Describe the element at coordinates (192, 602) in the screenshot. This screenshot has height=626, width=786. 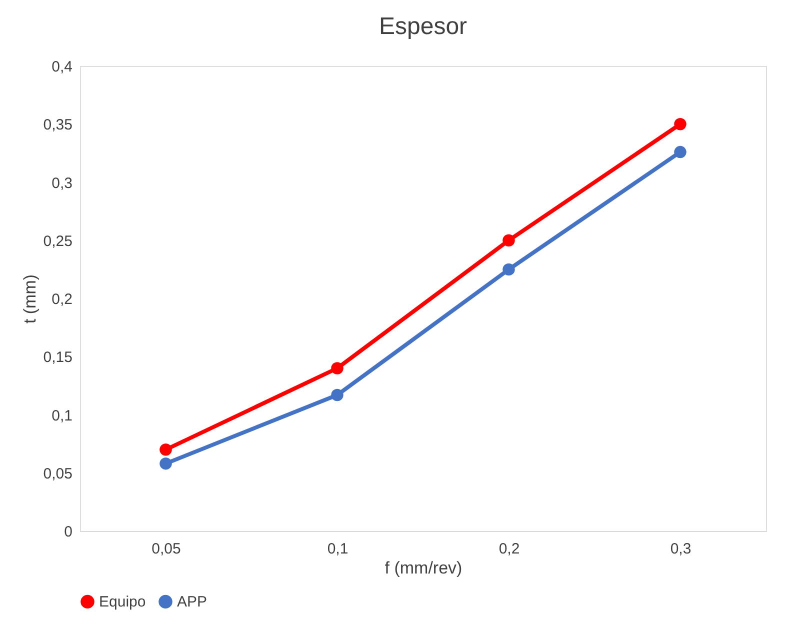
I see `legend-label: APP` at that location.